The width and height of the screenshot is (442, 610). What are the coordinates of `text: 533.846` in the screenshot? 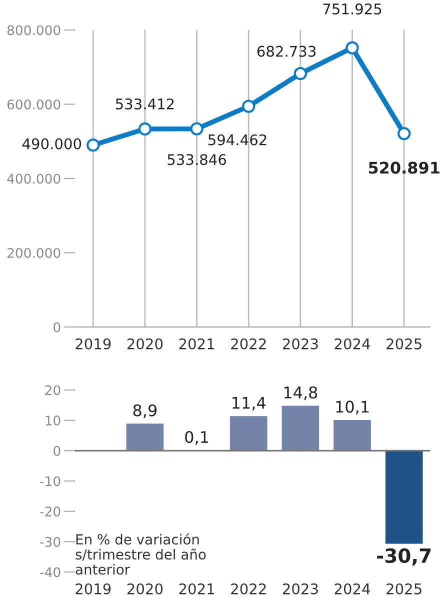 It's located at (197, 160).